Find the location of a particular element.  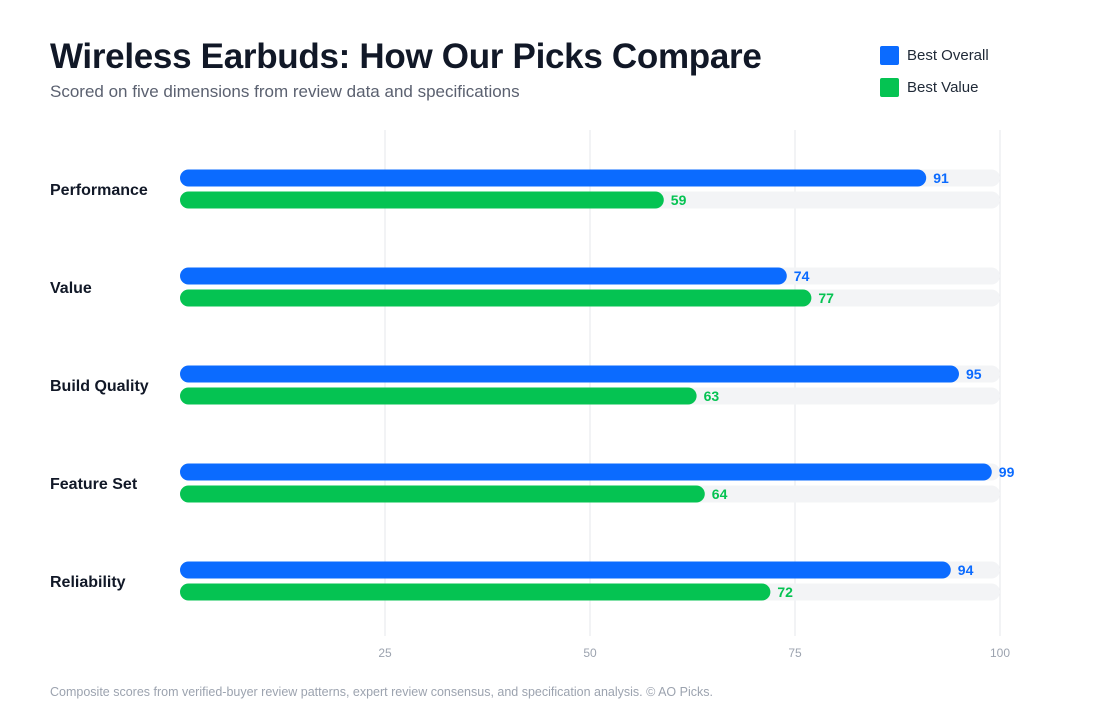

bar-build-quality-best-overall is located at coordinates (569, 374).